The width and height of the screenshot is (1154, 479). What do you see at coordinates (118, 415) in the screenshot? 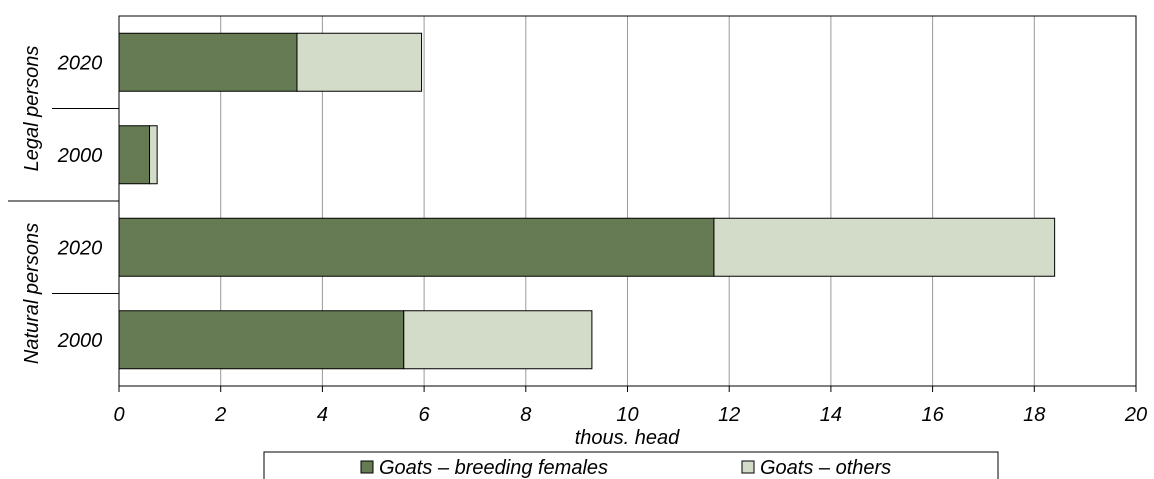
I see `x-tick-label: 0` at bounding box center [118, 415].